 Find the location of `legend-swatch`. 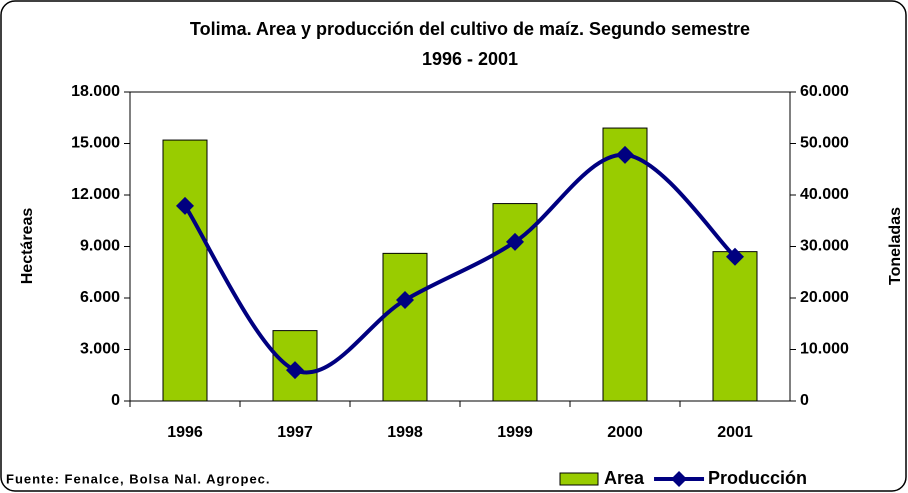

legend-swatch is located at coordinates (579, 479).